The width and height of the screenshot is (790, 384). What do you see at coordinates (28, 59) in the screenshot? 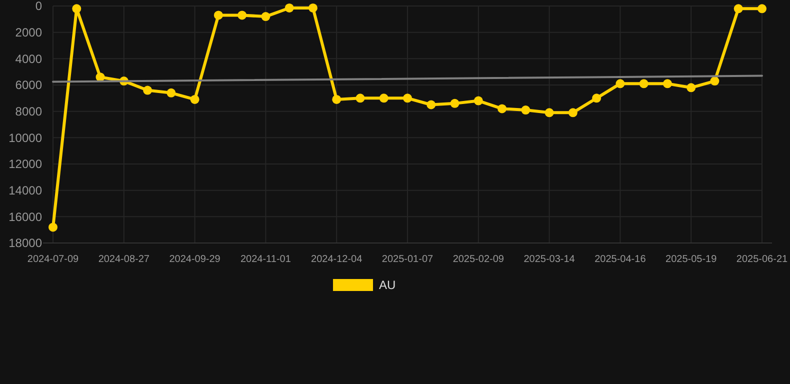
I see `y-tick-label: 4000` at bounding box center [28, 59].